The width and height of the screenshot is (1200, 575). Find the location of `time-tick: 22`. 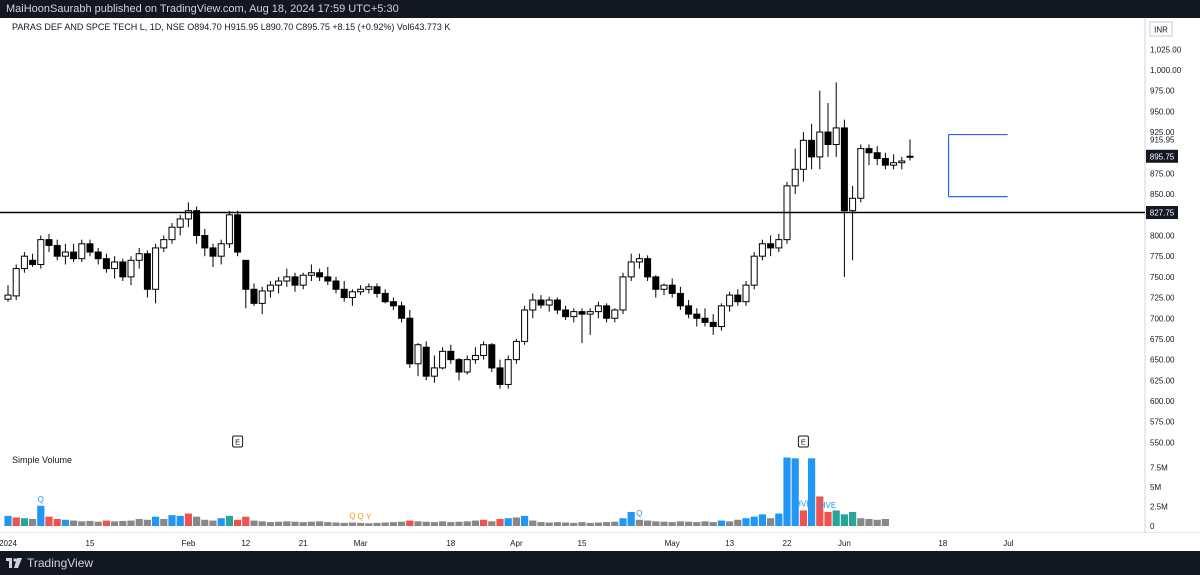

time-tick: 22 is located at coordinates (787, 543).